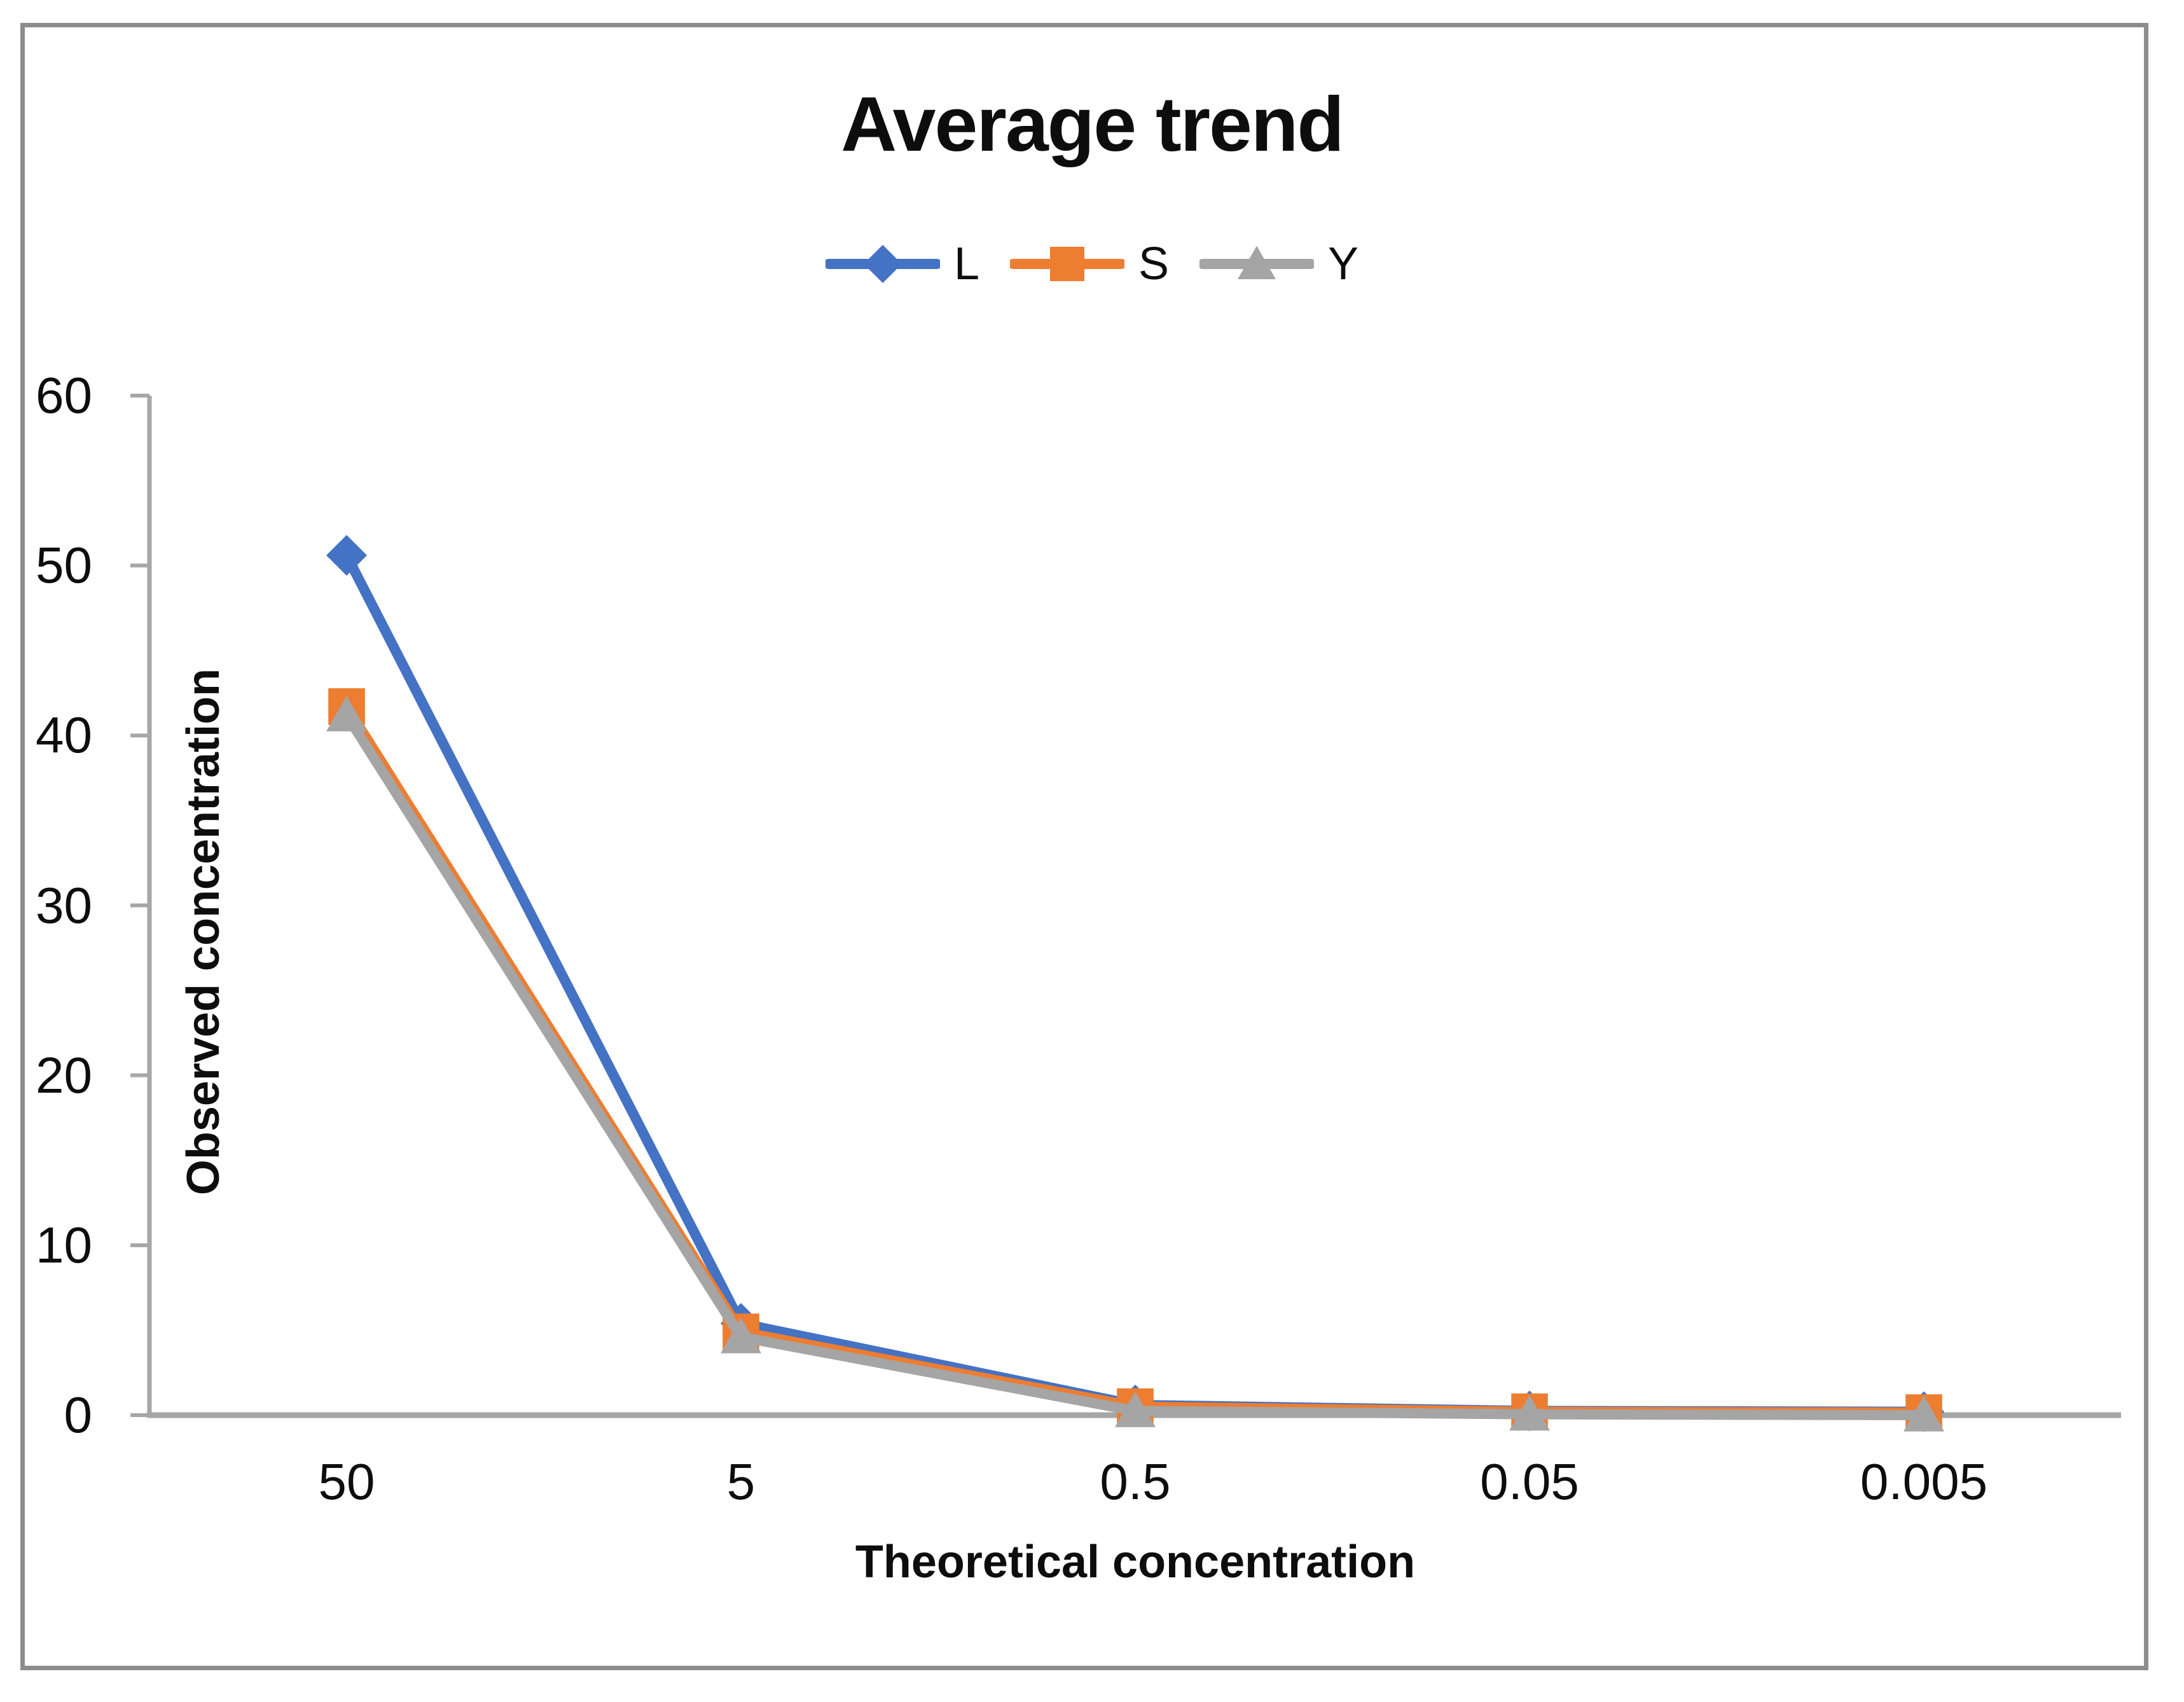 Image resolution: width=2184 pixels, height=1702 pixels. What do you see at coordinates (347, 555) in the screenshot?
I see `series-marker-L` at bounding box center [347, 555].